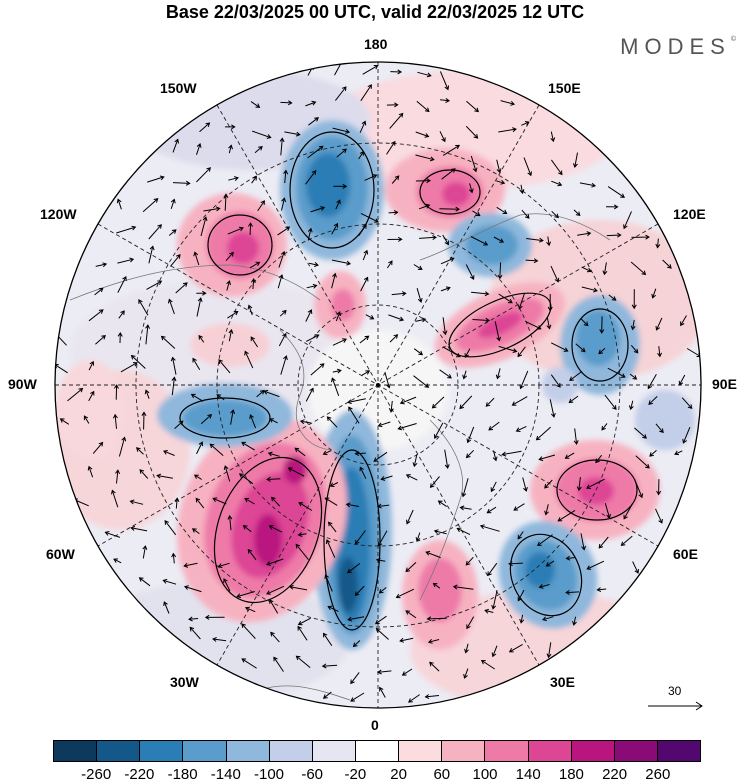 The height and width of the screenshot is (783, 750). I want to click on colorbar-tick-label: 260, so click(658, 774).